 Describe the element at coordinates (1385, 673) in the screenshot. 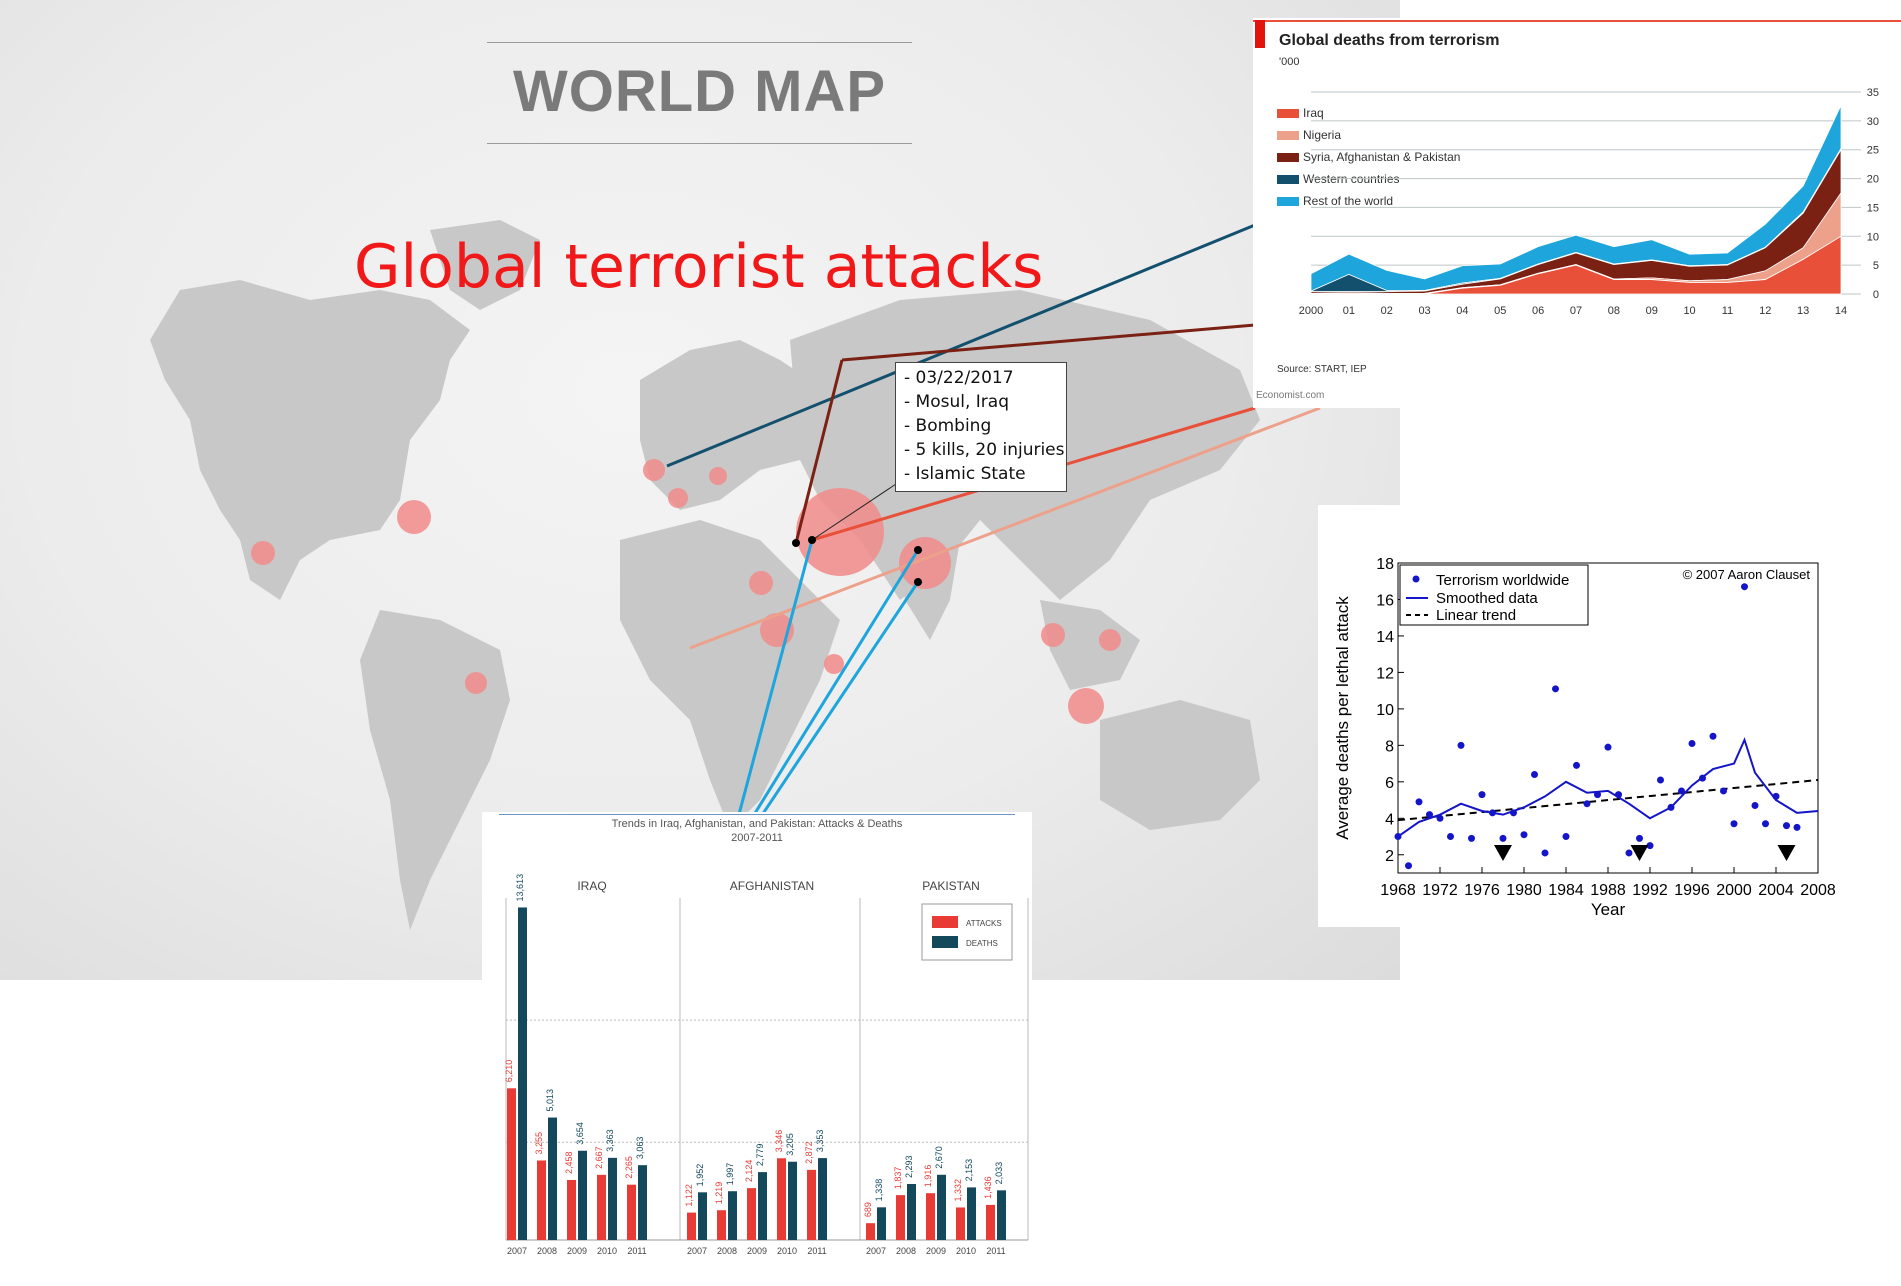

I see `y-tick-label: 12` at that location.